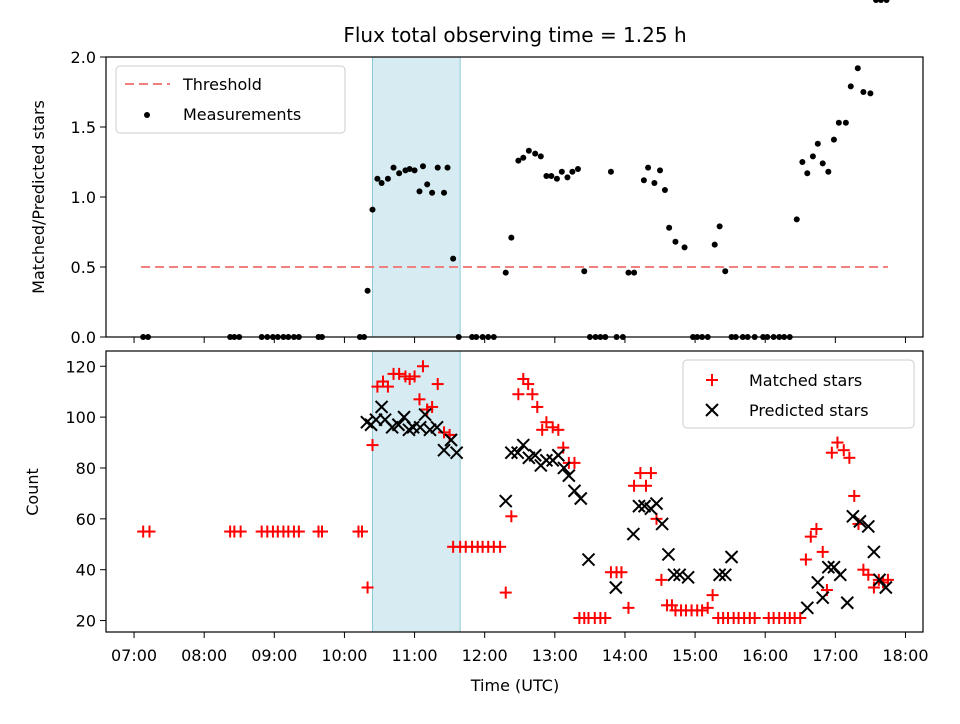  Describe the element at coordinates (625, 655) in the screenshot. I see `x-tick-label: 14:00` at that location.